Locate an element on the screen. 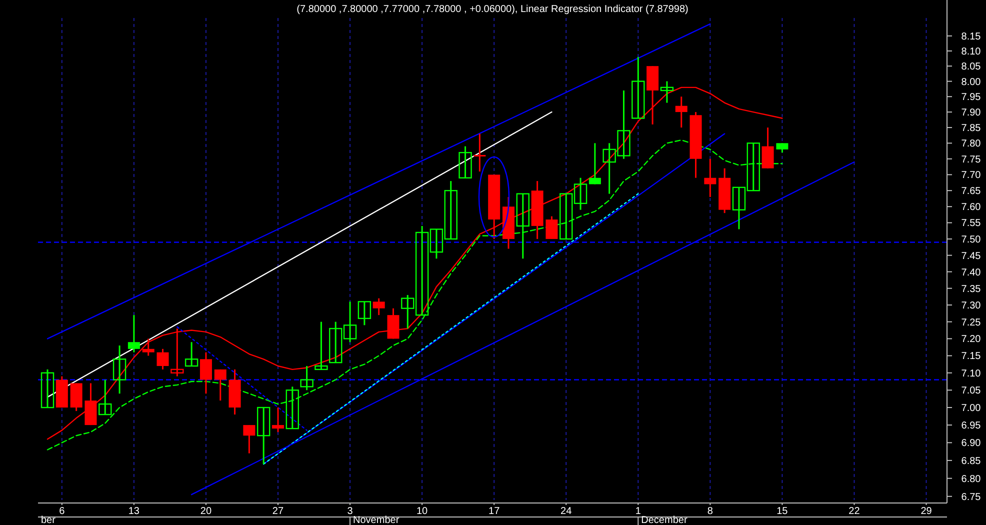 The width and height of the screenshot is (986, 525). y-tick-label: 7.20 is located at coordinates (971, 340).